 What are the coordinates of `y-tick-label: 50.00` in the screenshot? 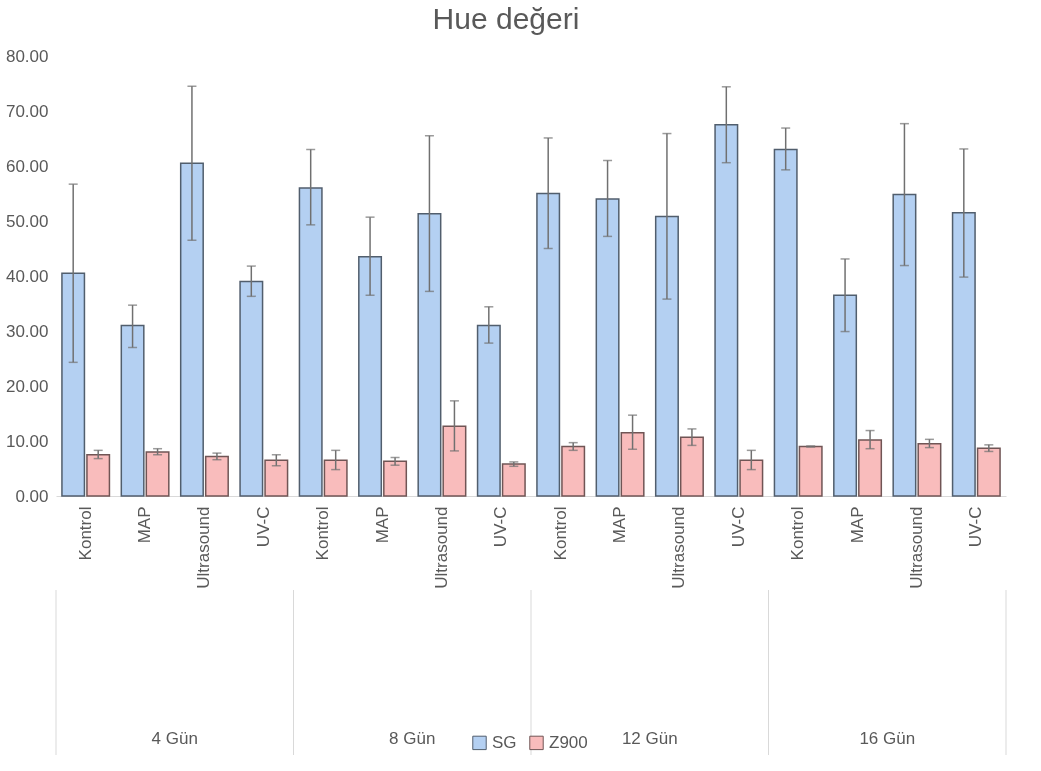 It's located at (27, 221).